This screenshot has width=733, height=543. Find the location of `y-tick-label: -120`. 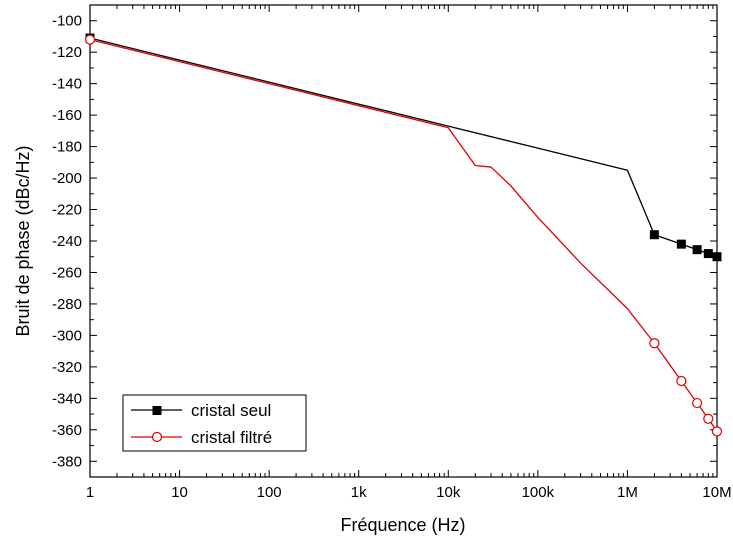

y-tick-label: -120 is located at coordinates (67, 52).